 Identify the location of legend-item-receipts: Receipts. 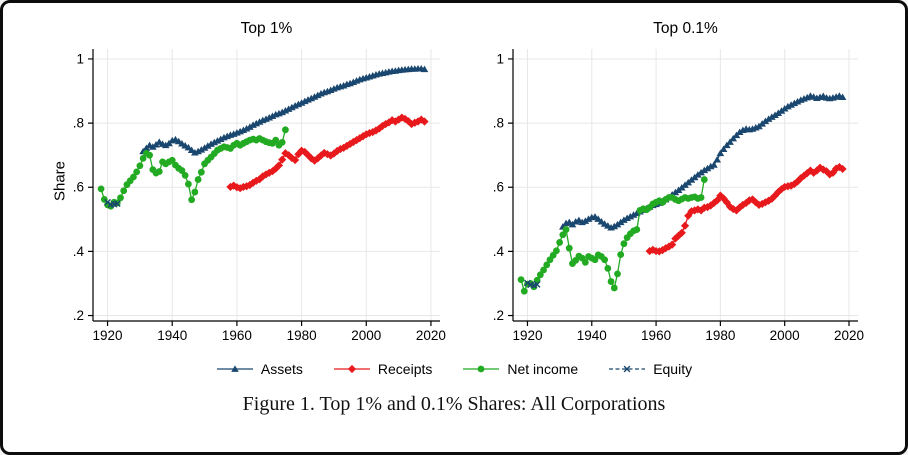
(382, 369).